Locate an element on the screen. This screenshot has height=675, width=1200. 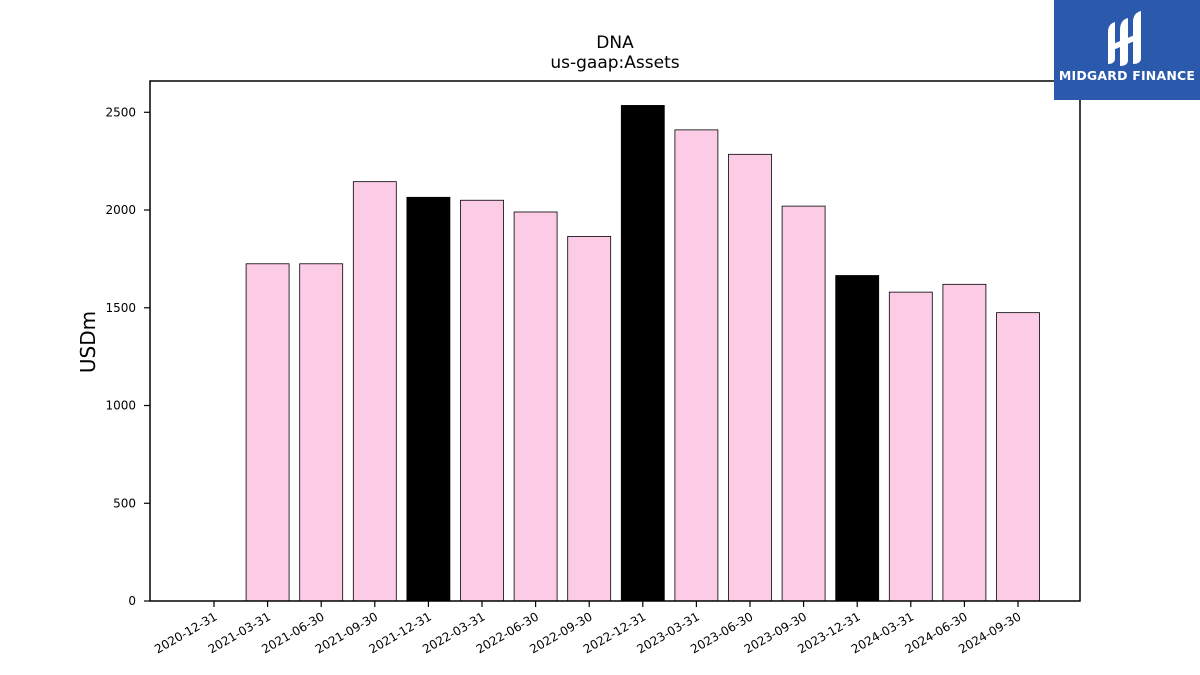
y-tick-label: 2000 is located at coordinates (120, 210).